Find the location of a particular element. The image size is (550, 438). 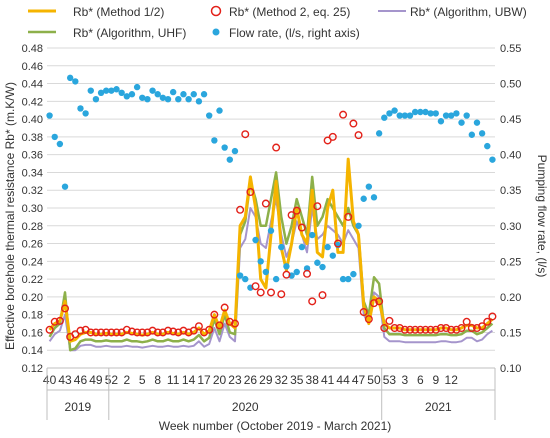

year-label: 2021 is located at coordinates (438, 407).